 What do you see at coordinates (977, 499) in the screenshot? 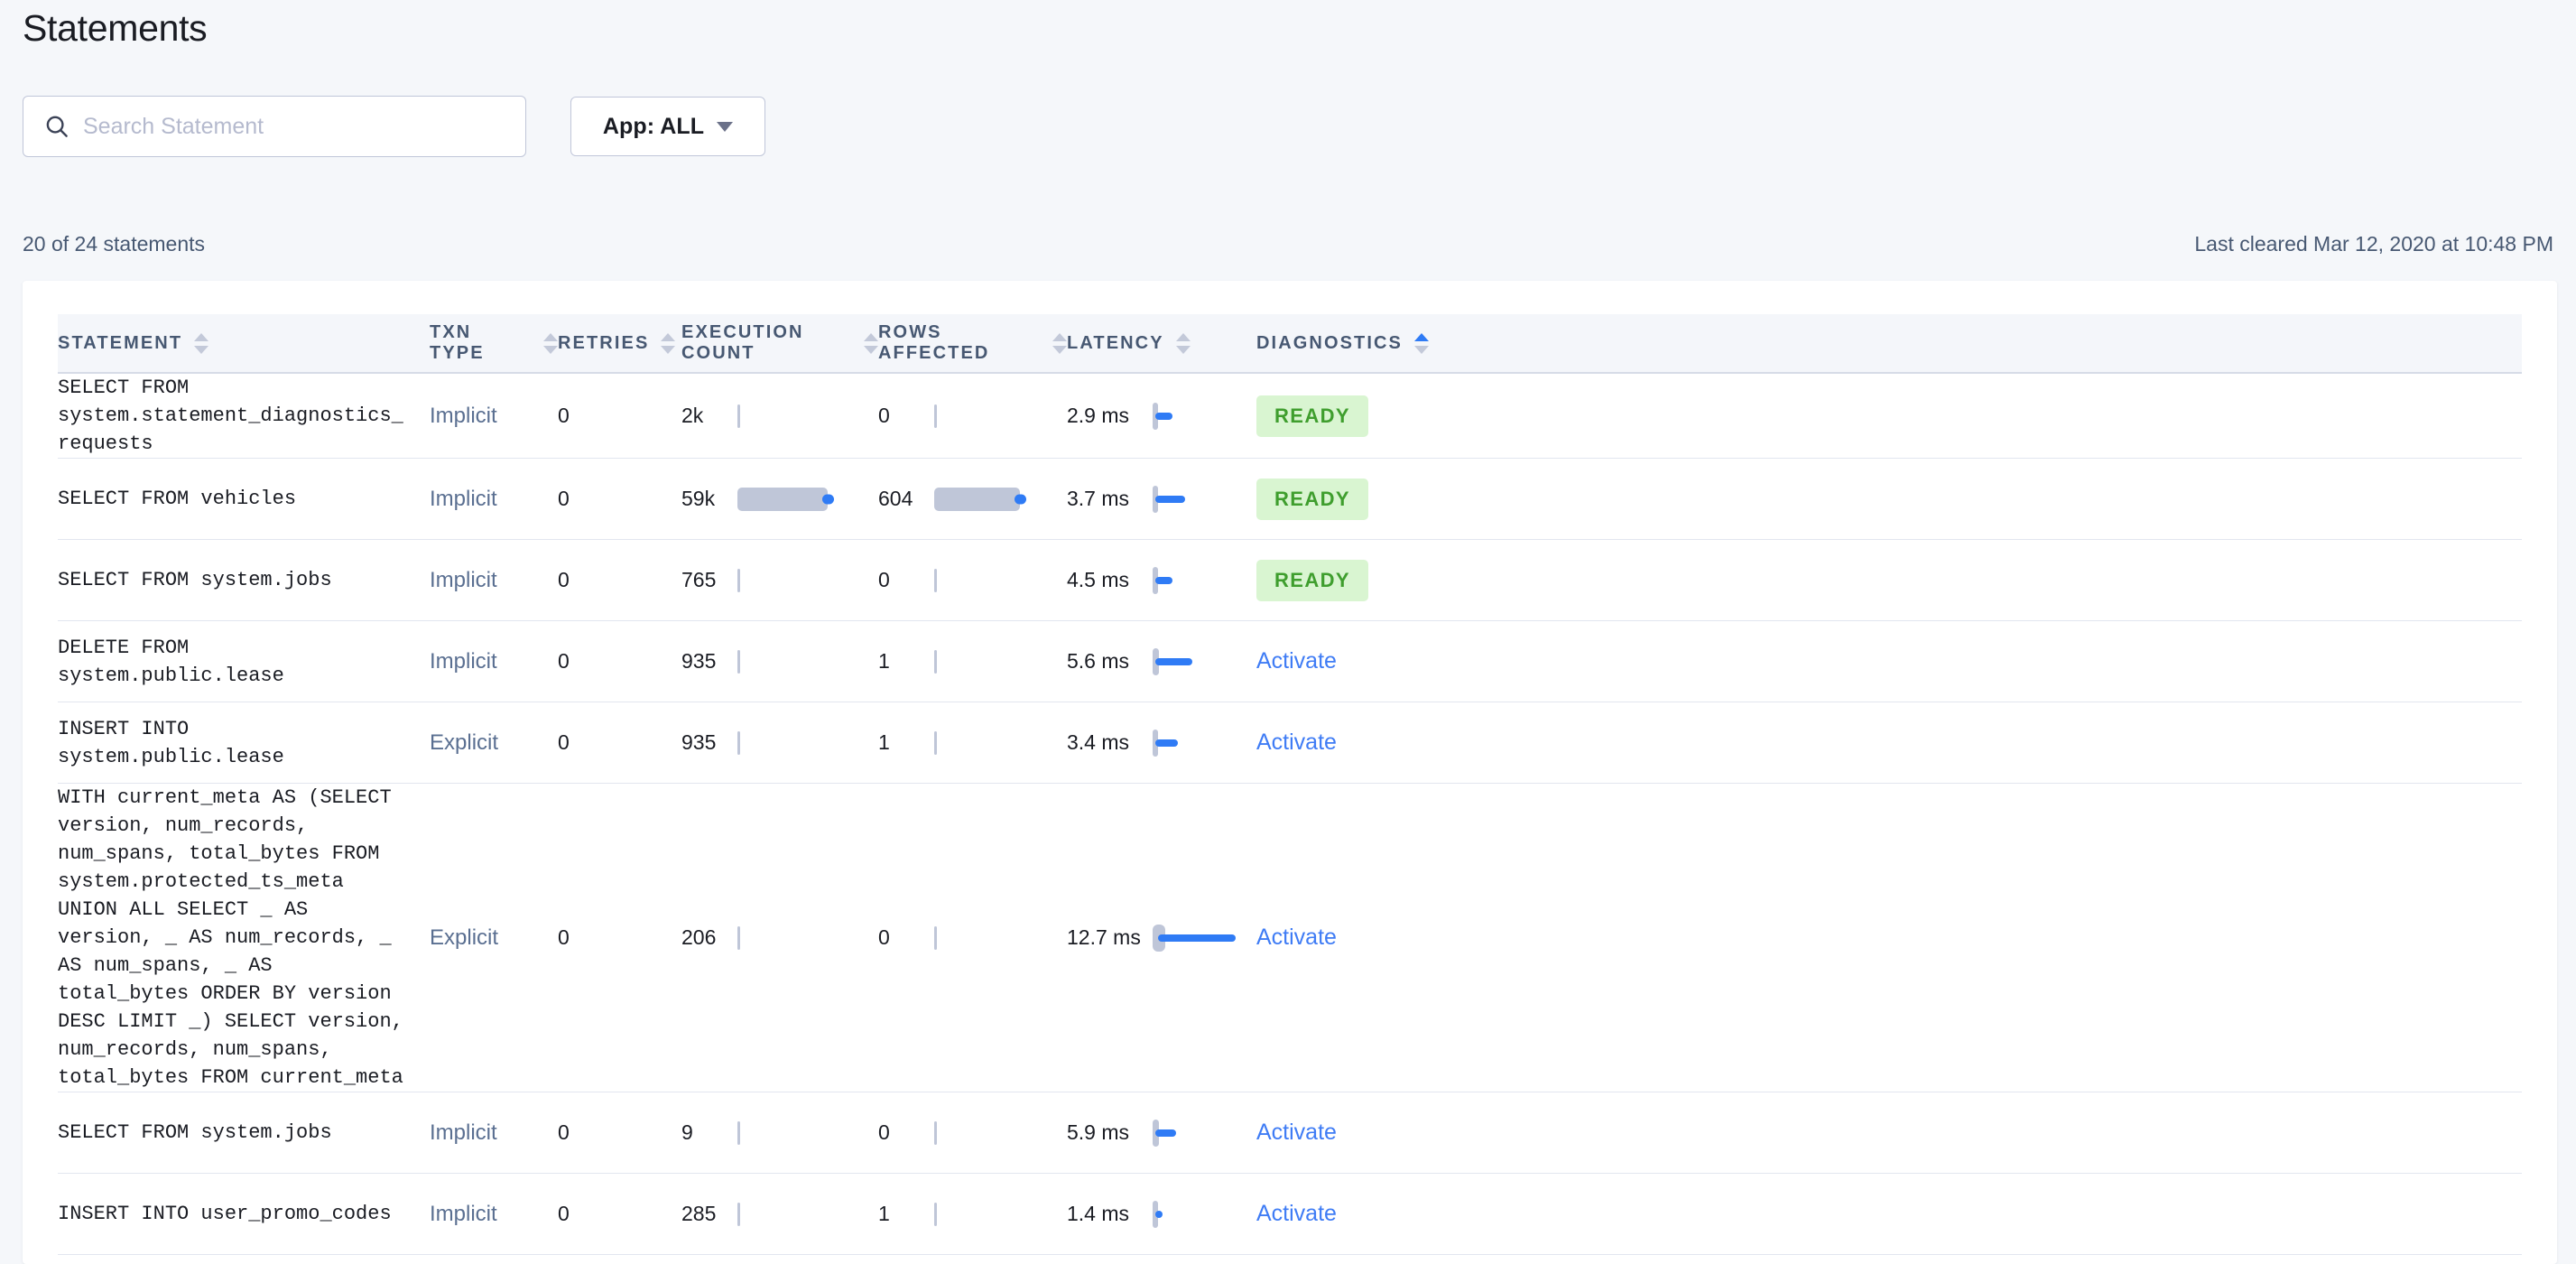
I see `rows-affected-bar-fill` at bounding box center [977, 499].